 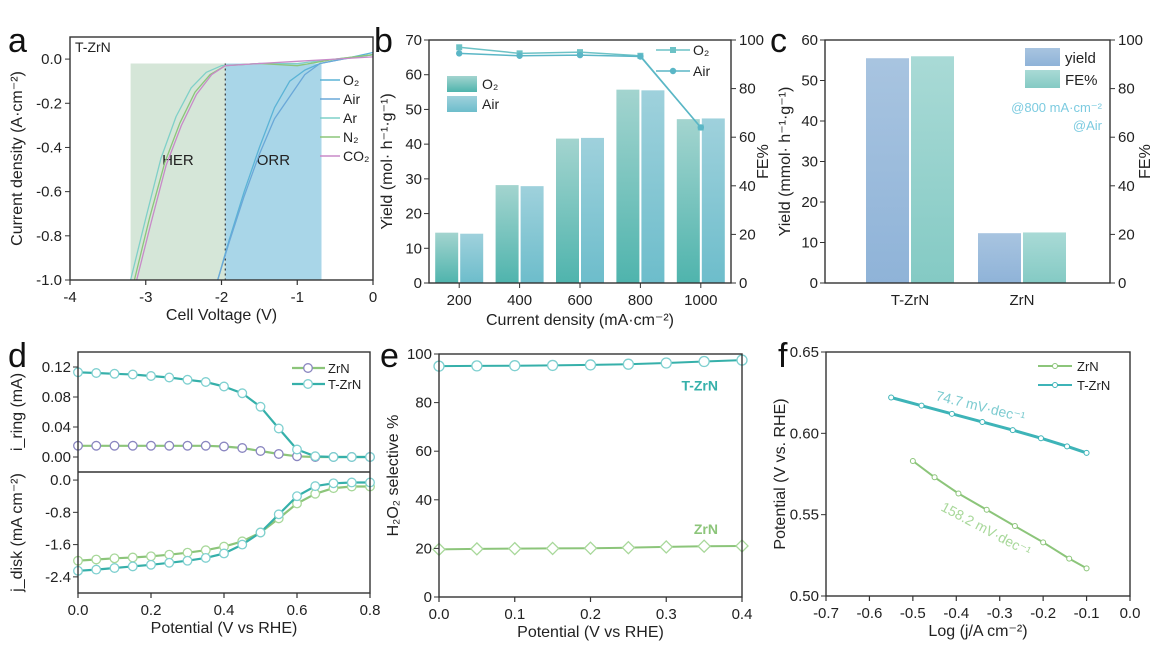 What do you see at coordinates (809, 243) in the screenshot?
I see `y-axis-tick-label: 10` at bounding box center [809, 243].